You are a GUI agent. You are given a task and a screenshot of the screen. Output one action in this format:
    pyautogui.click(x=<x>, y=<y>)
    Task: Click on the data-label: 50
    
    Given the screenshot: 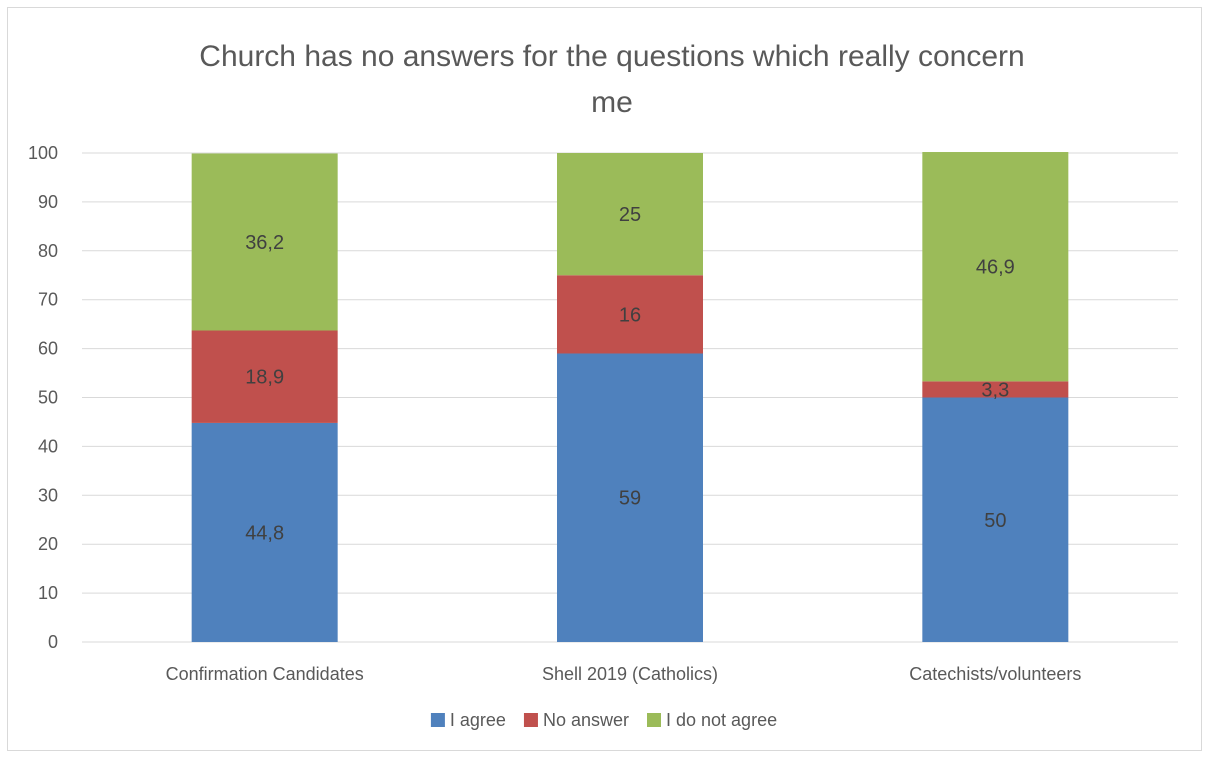 What is the action you would take?
    pyautogui.click(x=995, y=521)
    